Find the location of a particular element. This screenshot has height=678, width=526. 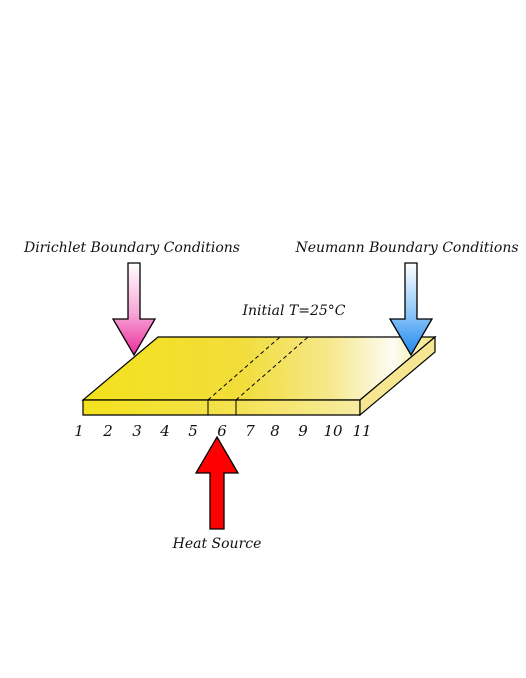

plate-side-face is located at coordinates (397, 376).